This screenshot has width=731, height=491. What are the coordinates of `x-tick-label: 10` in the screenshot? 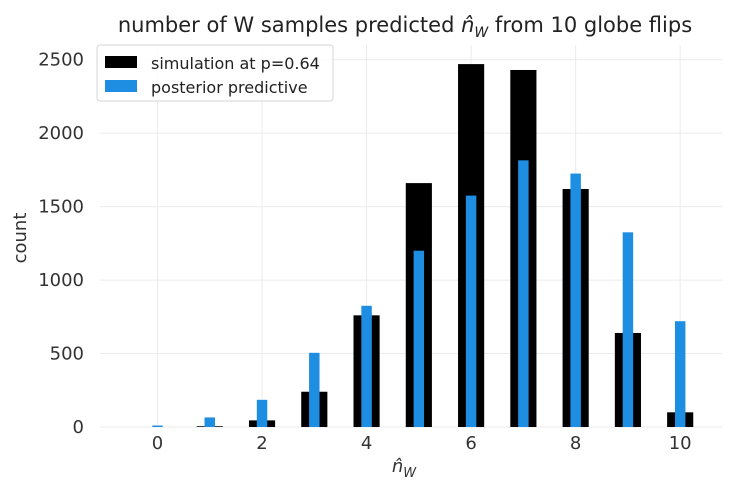 It's located at (680, 443).